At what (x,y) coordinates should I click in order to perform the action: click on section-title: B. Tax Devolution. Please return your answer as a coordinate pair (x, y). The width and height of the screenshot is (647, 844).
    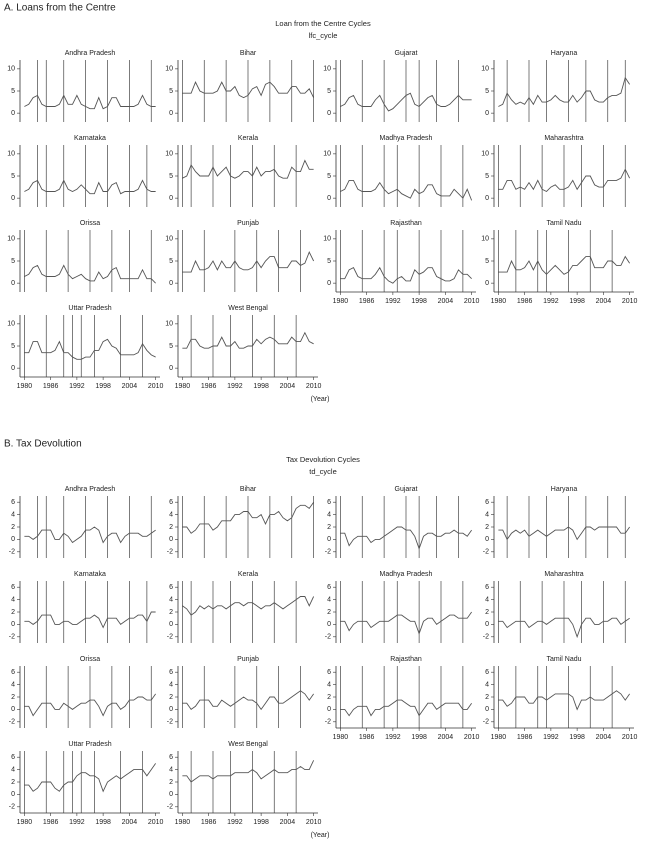
    Looking at the image, I should click on (43, 444).